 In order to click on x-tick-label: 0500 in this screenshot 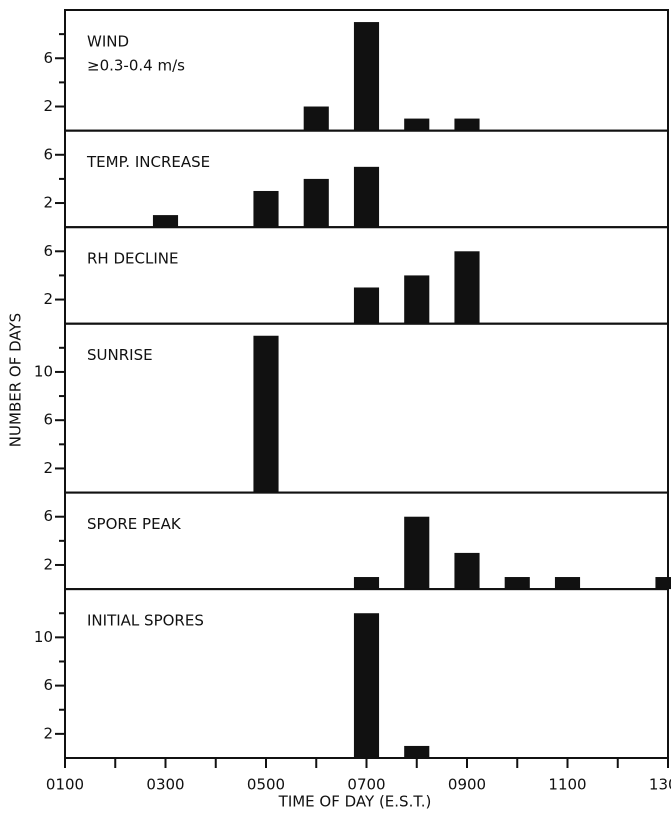, I will do `click(266, 785)`.